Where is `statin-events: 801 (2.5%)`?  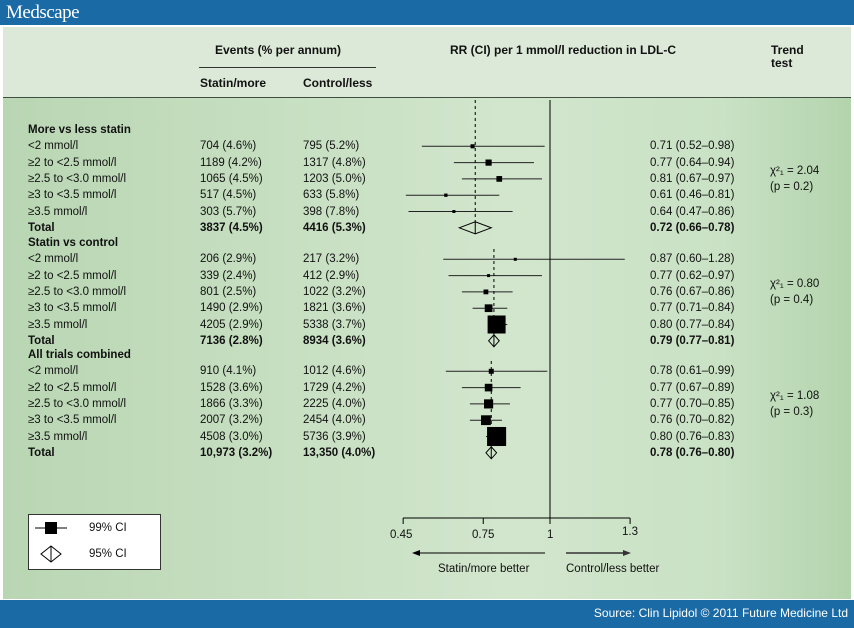 statin-events: 801 (2.5%) is located at coordinates (228, 291).